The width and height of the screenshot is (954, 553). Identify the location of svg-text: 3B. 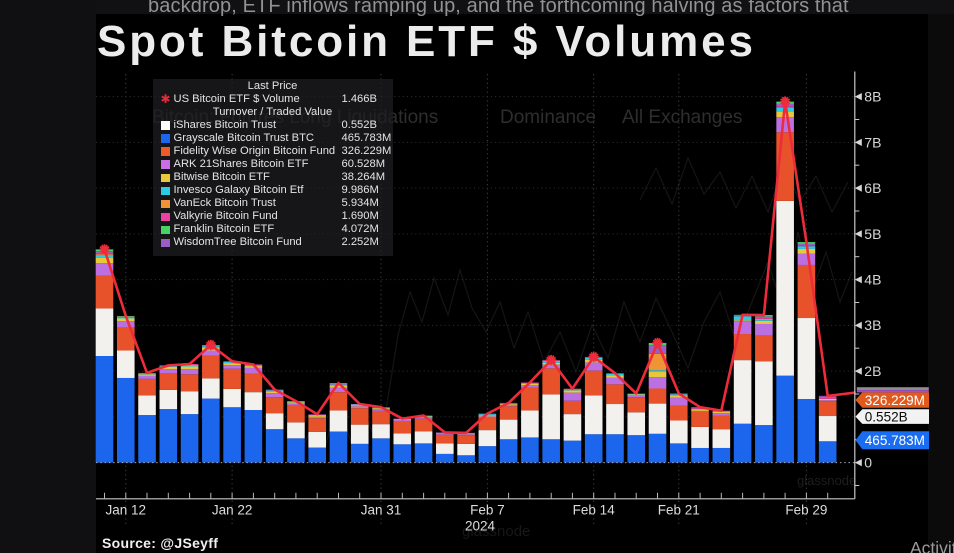
(872, 325).